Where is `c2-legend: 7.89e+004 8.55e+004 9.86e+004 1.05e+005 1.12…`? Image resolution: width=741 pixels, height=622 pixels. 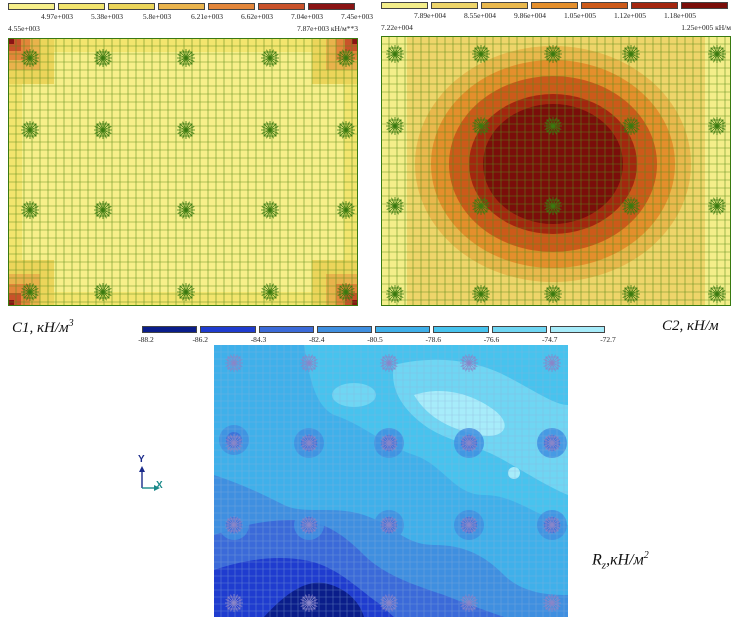
c2-legend: 7.89e+004 8.55e+004 9.86e+004 1.05e+005 1.12… is located at coordinates (556, 18).